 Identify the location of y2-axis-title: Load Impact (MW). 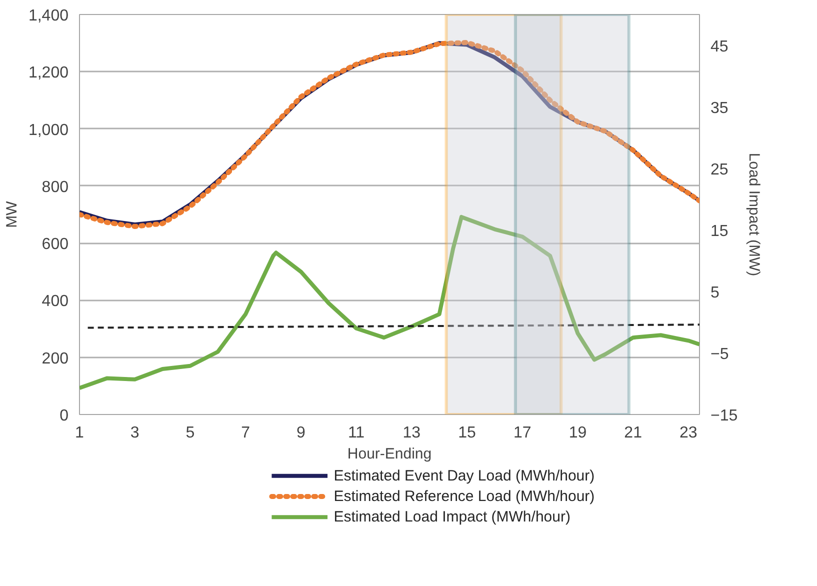
(754, 214).